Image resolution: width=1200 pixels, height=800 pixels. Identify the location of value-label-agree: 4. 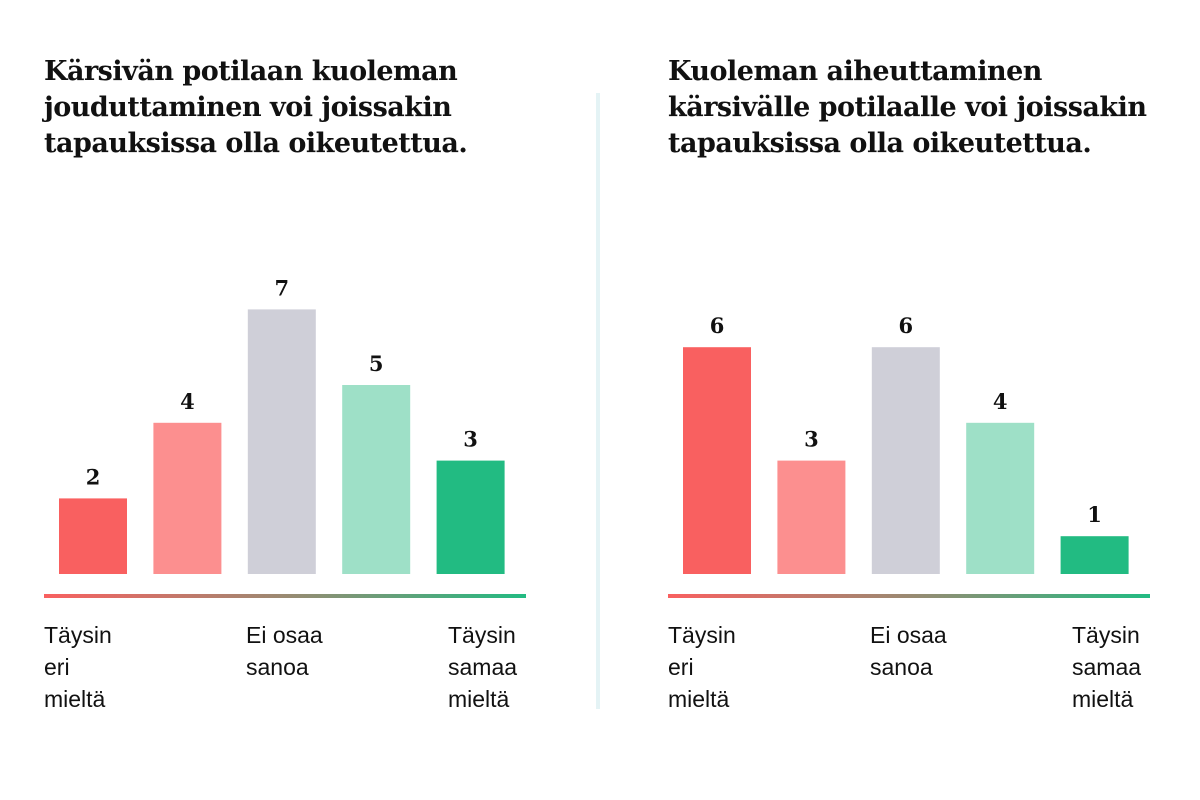
(1000, 401).